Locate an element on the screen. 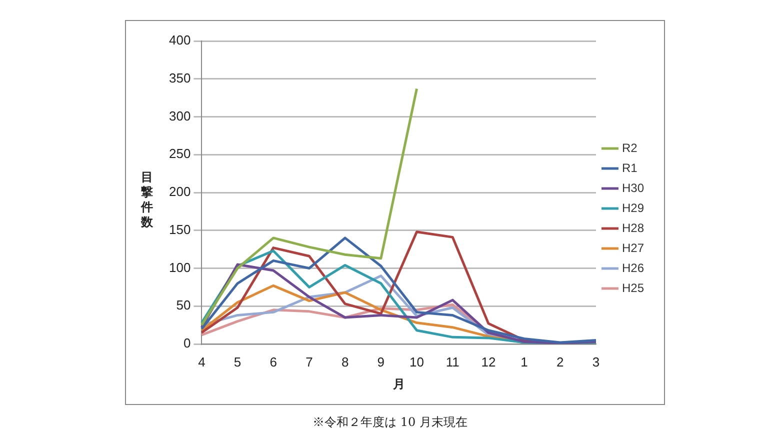 The height and width of the screenshot is (438, 780). x-tick-label: 1 is located at coordinates (524, 362).